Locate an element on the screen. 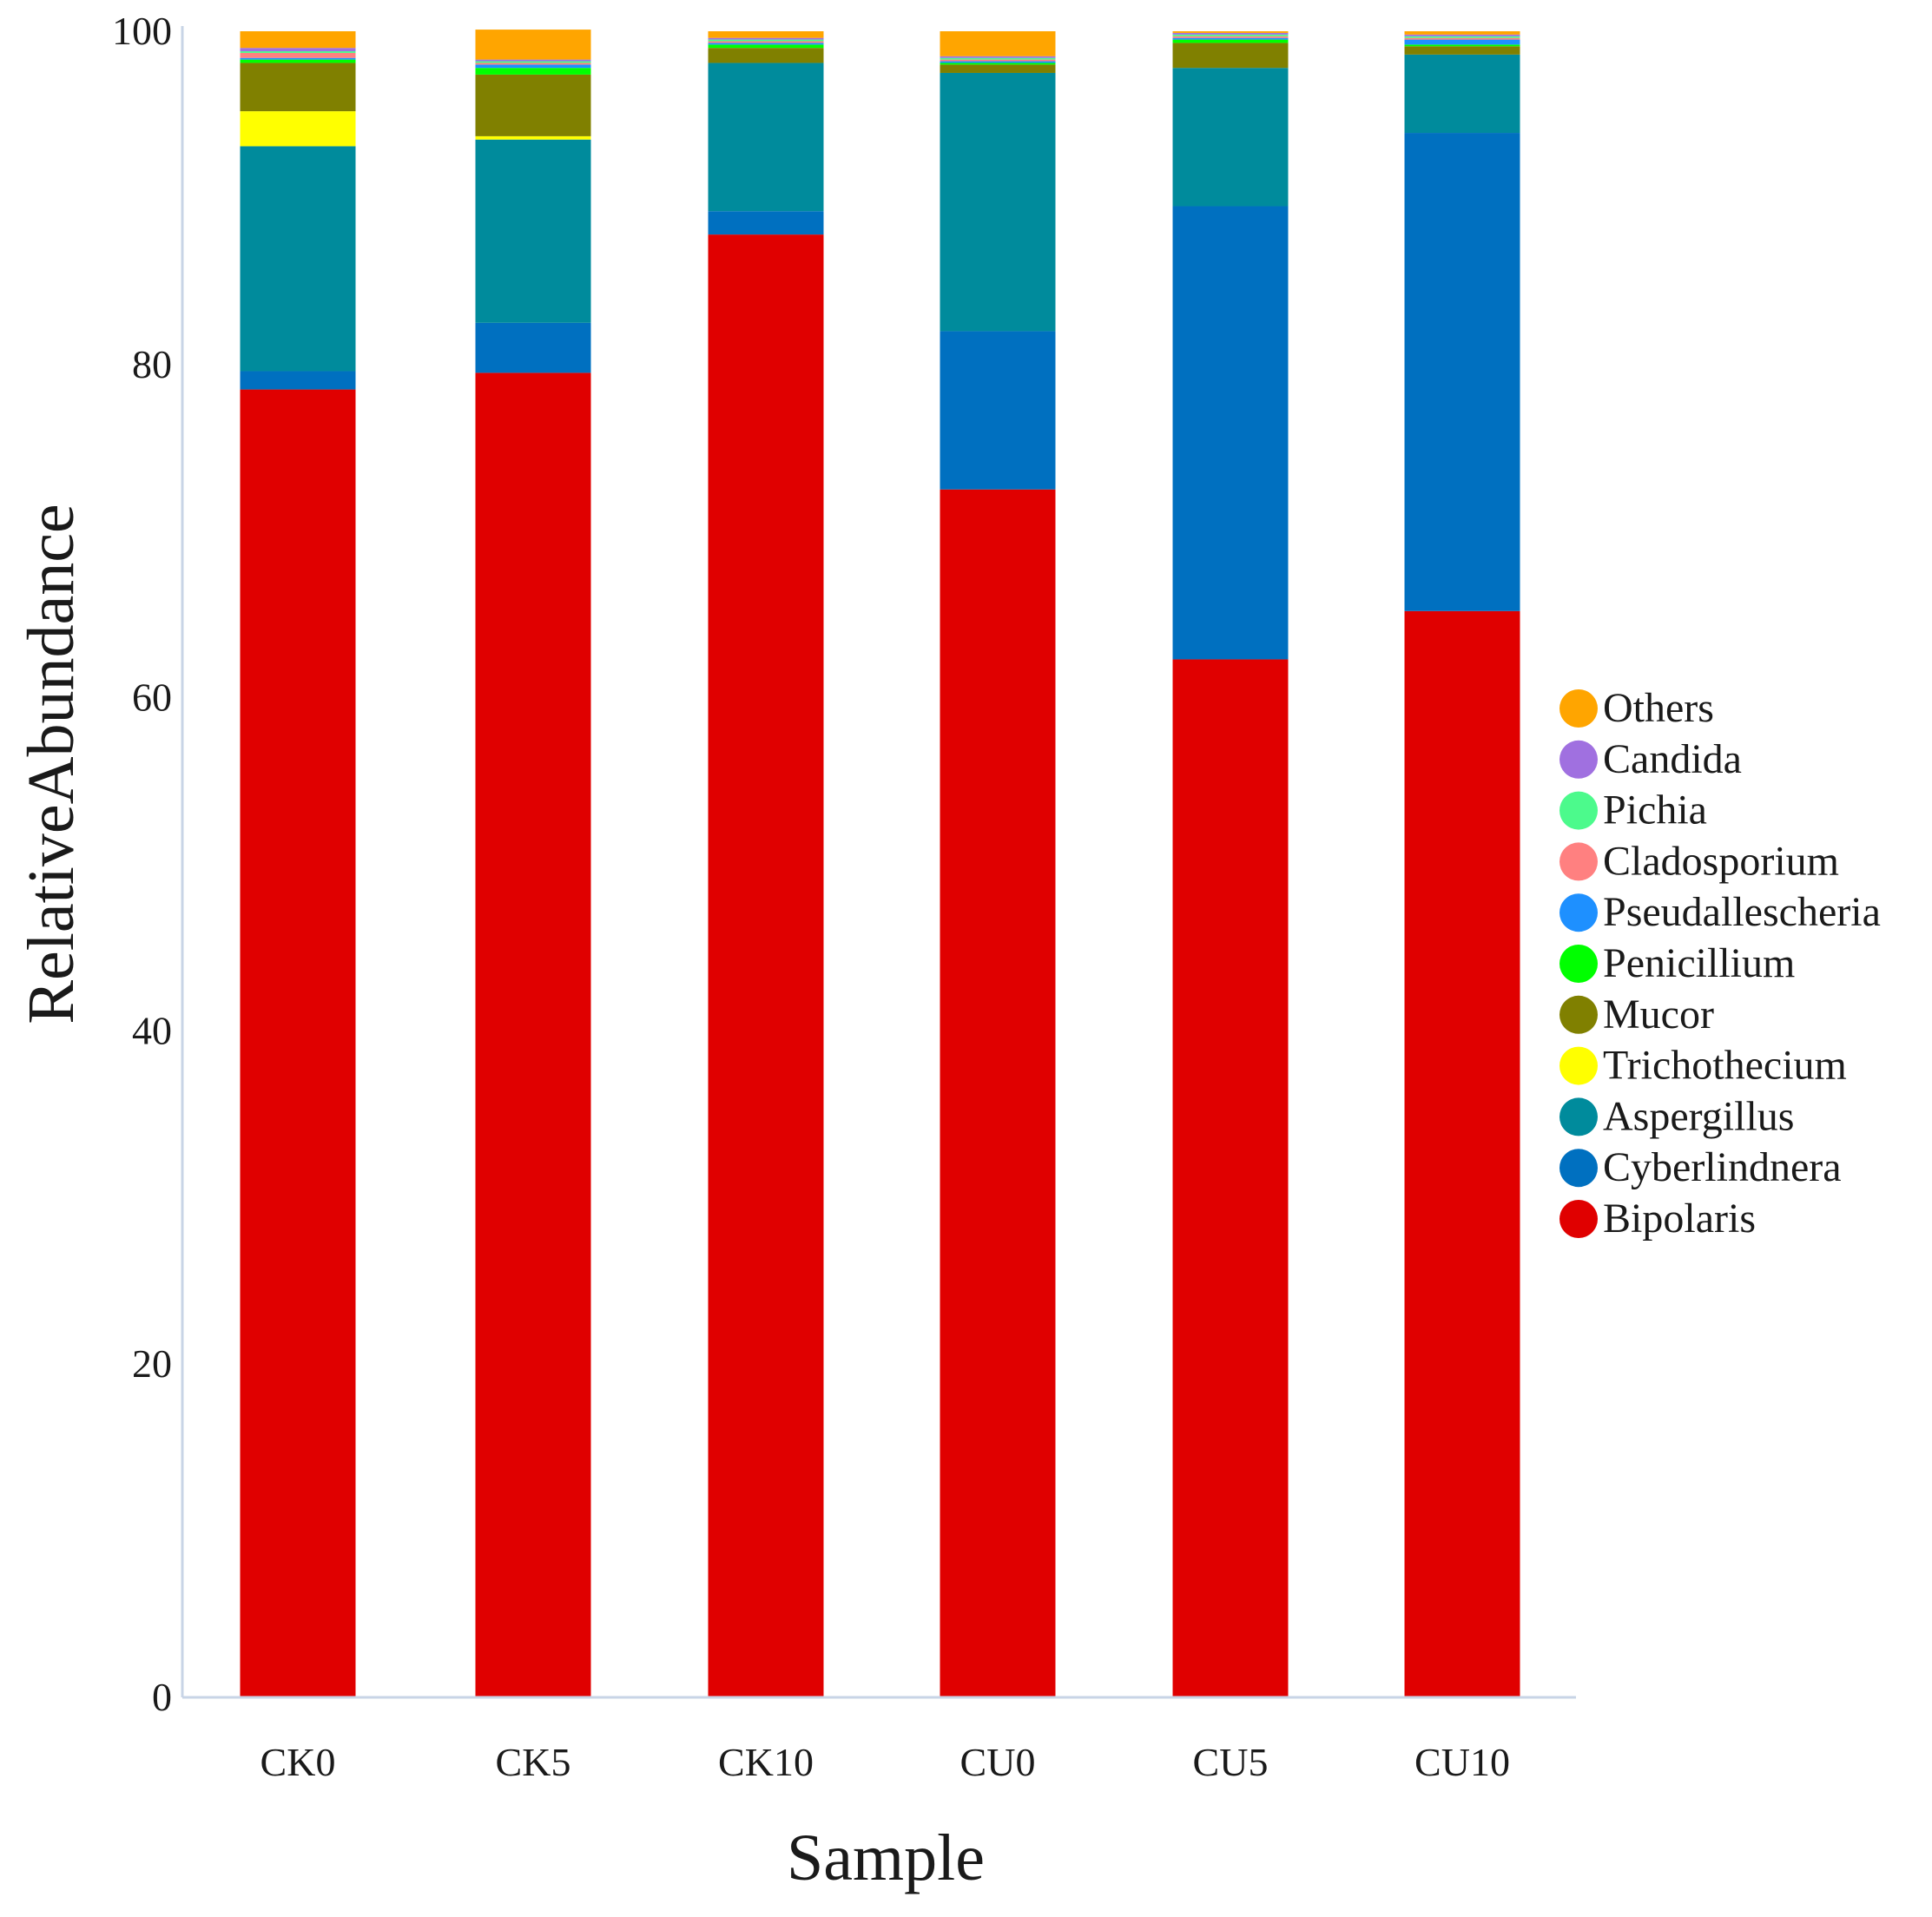 The width and height of the screenshot is (1932, 1917). legend-item-candida: Candida is located at coordinates (1650, 759).